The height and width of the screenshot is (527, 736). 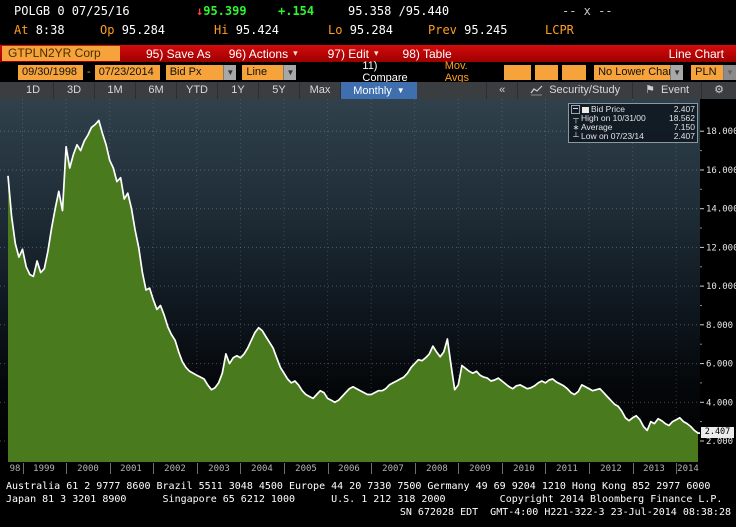 I want to click on legend-label: Average, so click(x=597, y=127).